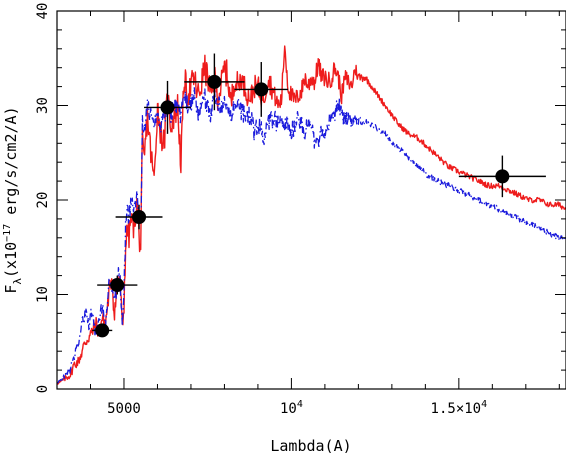 The image size is (566, 459). What do you see at coordinates (310, 446) in the screenshot?
I see `x-axis-title: Lambda(A)` at bounding box center [310, 446].